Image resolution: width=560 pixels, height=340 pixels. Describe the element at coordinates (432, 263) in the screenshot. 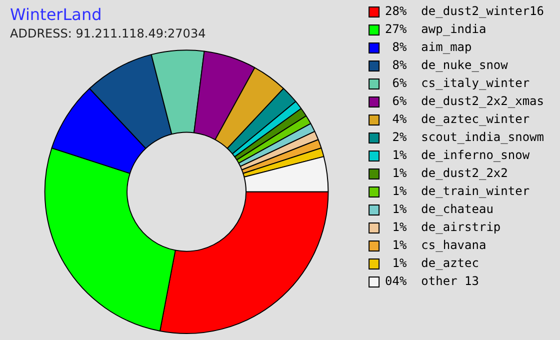

I see `legend-label: 1% de_aztec` at that location.